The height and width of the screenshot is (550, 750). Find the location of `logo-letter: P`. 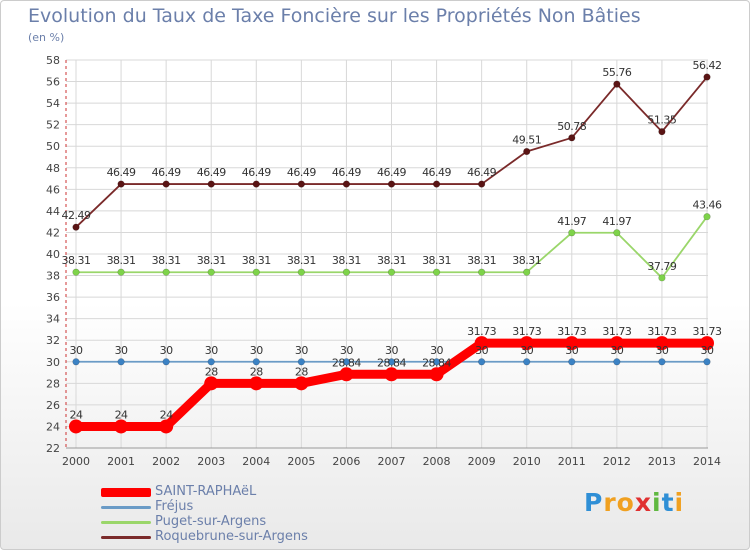

logo-letter: P is located at coordinates (594, 502).